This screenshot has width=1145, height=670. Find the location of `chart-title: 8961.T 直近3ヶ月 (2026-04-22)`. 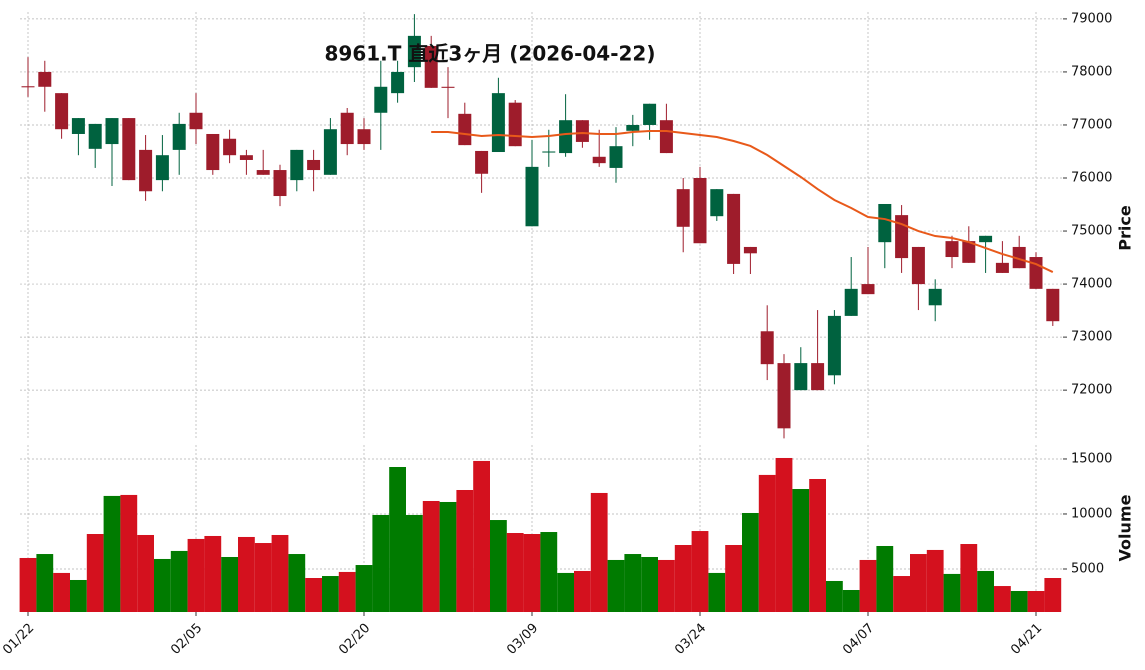

chart-title: 8961.T 直近3ヶ月 (2026-04-22) is located at coordinates (490, 54).